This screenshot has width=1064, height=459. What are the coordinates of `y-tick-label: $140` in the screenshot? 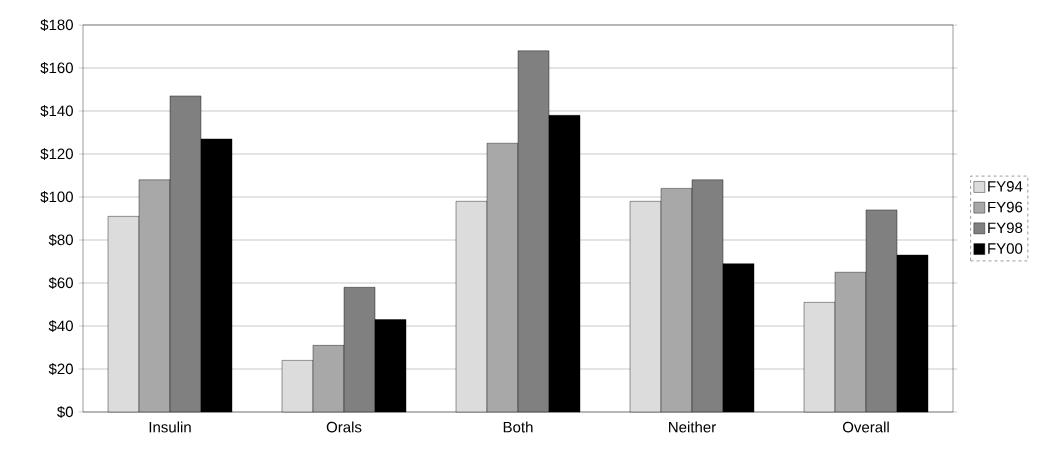 It's located at (56, 111).